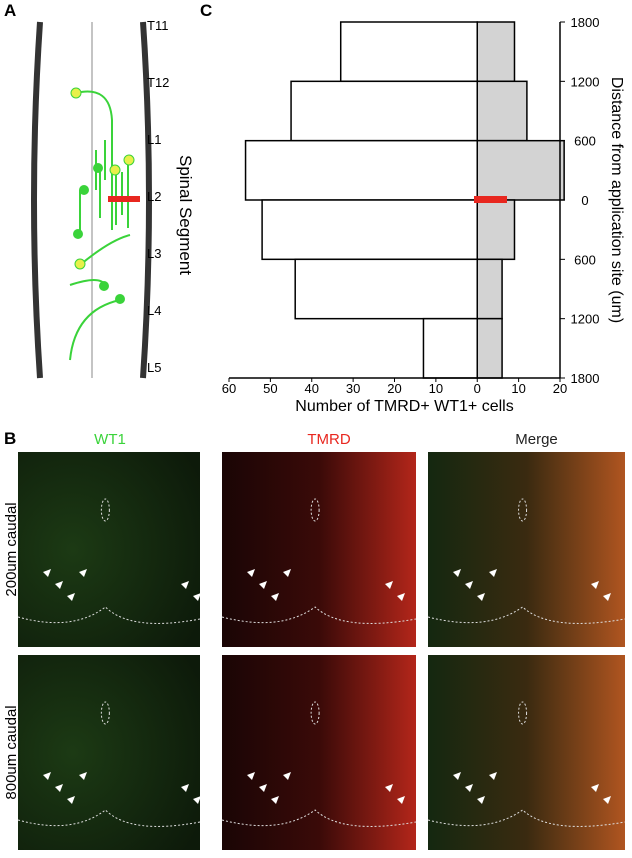  What do you see at coordinates (154, 196) in the screenshot?
I see `segment-label: L2` at bounding box center [154, 196].